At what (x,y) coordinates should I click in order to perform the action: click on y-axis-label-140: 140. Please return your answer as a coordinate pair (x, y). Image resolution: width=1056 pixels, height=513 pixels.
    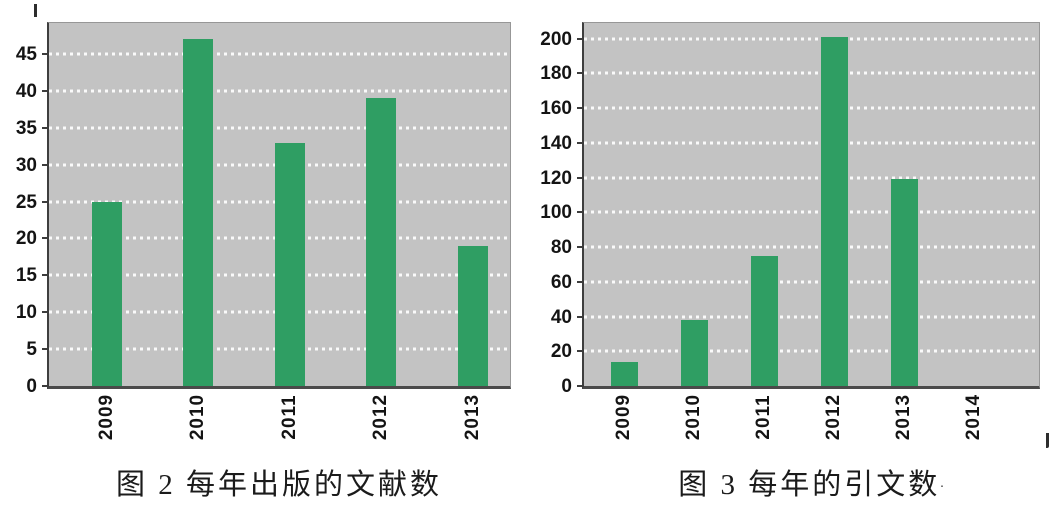
    Looking at the image, I should click on (556, 143).